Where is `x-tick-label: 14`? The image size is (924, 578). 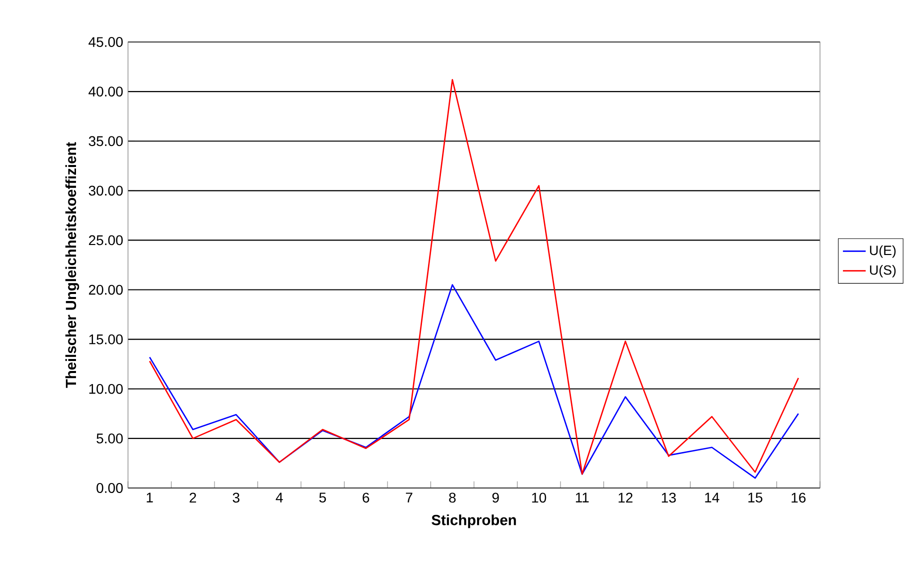
x-tick-label: 14 is located at coordinates (712, 497).